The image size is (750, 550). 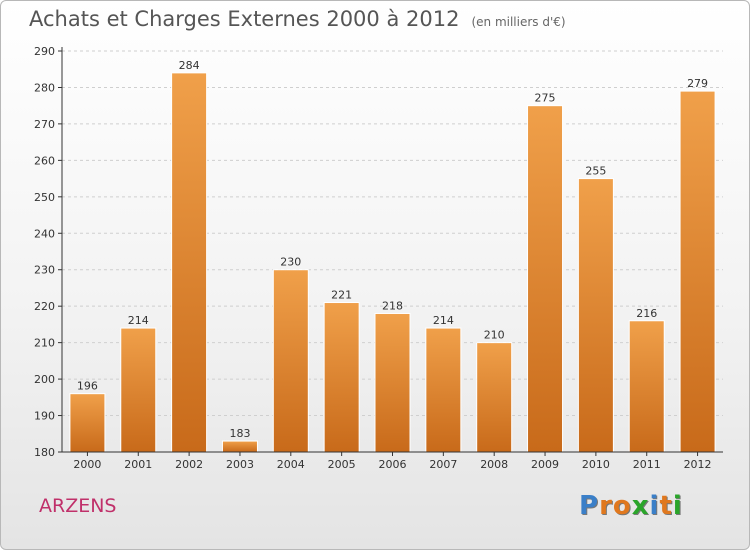 What do you see at coordinates (341, 377) in the screenshot?
I see `bar-2005` at bounding box center [341, 377].